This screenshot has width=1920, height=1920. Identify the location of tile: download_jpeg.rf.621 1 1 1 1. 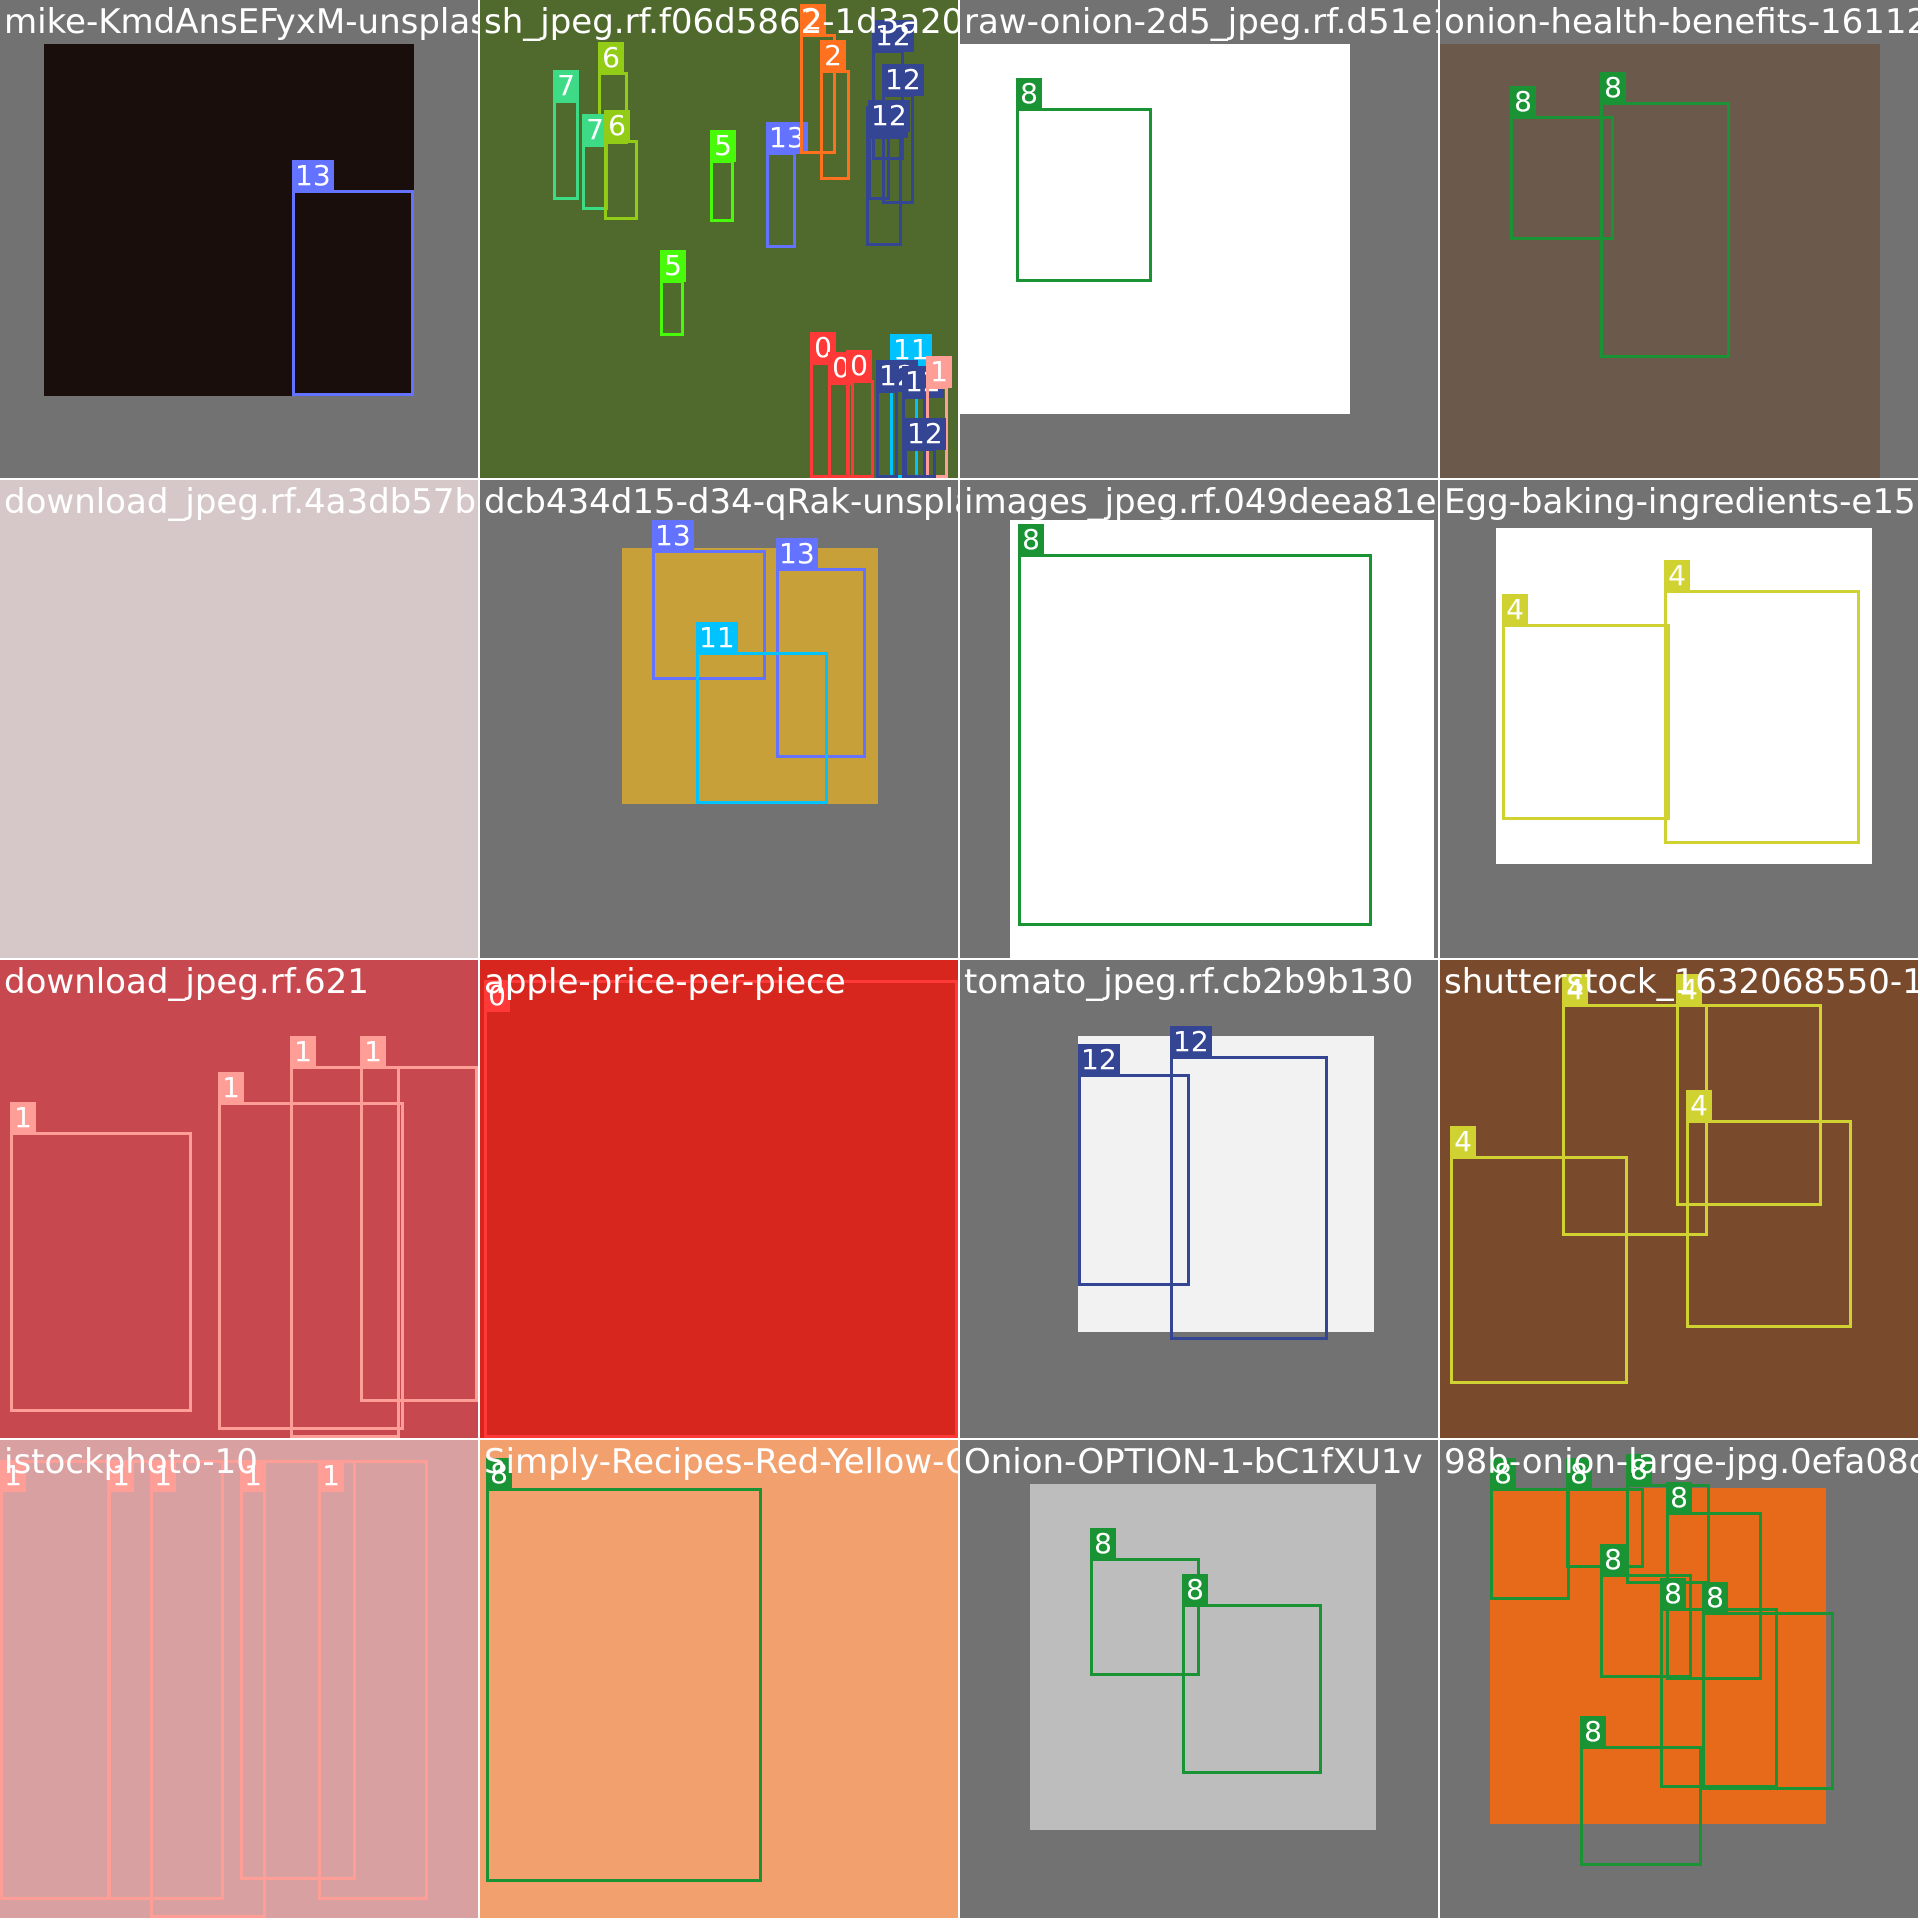
(239, 1199).